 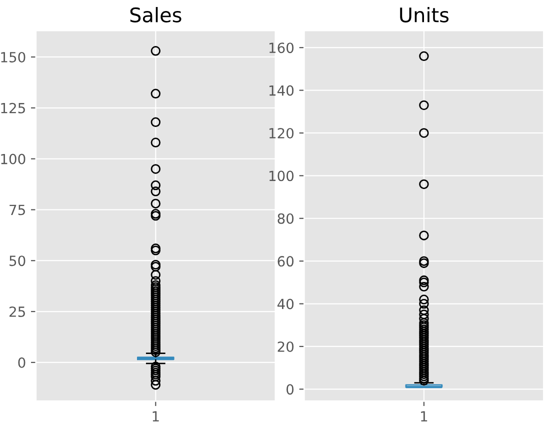 I want to click on y-tick-label: 40, so click(x=285, y=304).